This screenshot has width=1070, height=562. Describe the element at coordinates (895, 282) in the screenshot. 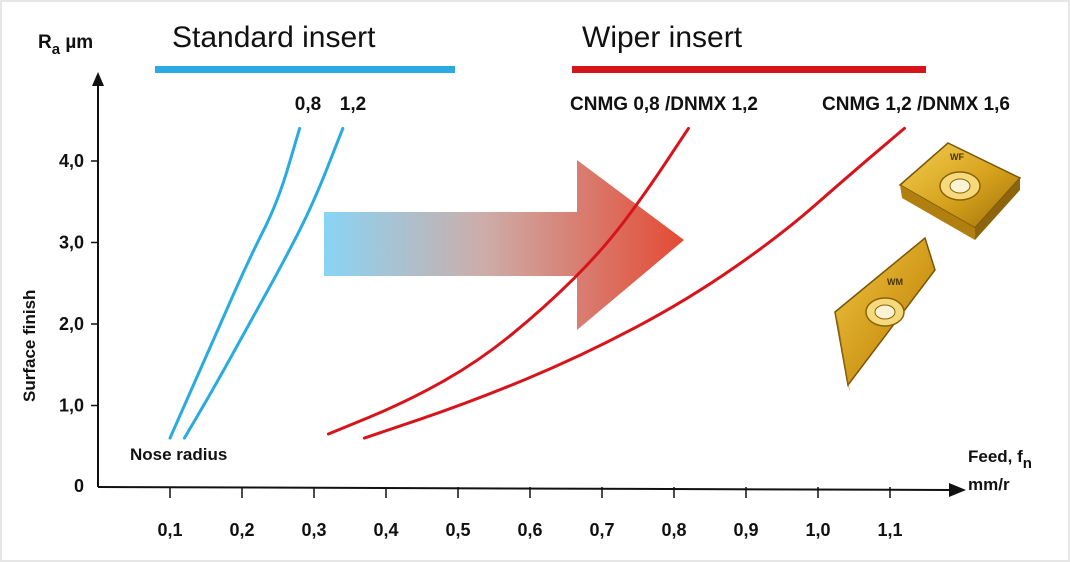

I see `svg-text: WM` at that location.